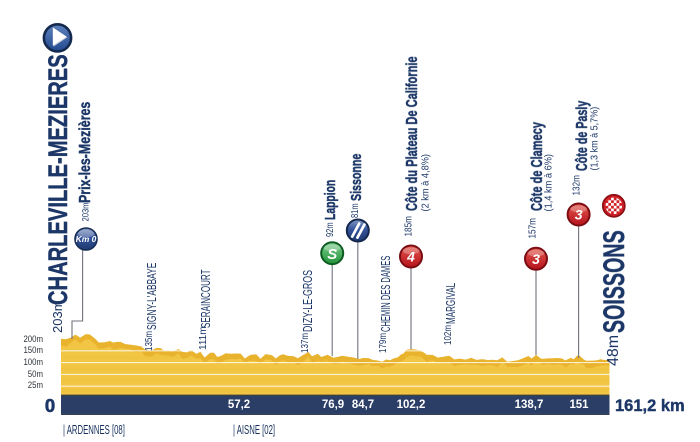 The width and height of the screenshot is (700, 442). I want to click on svg-text: S, so click(332, 254).